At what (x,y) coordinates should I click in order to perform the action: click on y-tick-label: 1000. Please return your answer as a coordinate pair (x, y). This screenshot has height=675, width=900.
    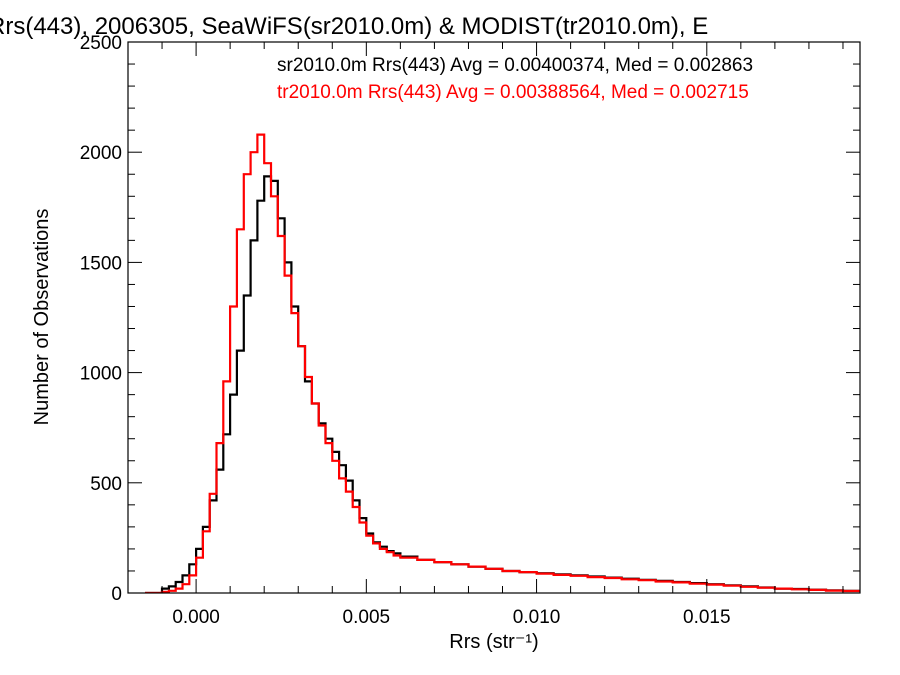
    Looking at the image, I should click on (101, 374).